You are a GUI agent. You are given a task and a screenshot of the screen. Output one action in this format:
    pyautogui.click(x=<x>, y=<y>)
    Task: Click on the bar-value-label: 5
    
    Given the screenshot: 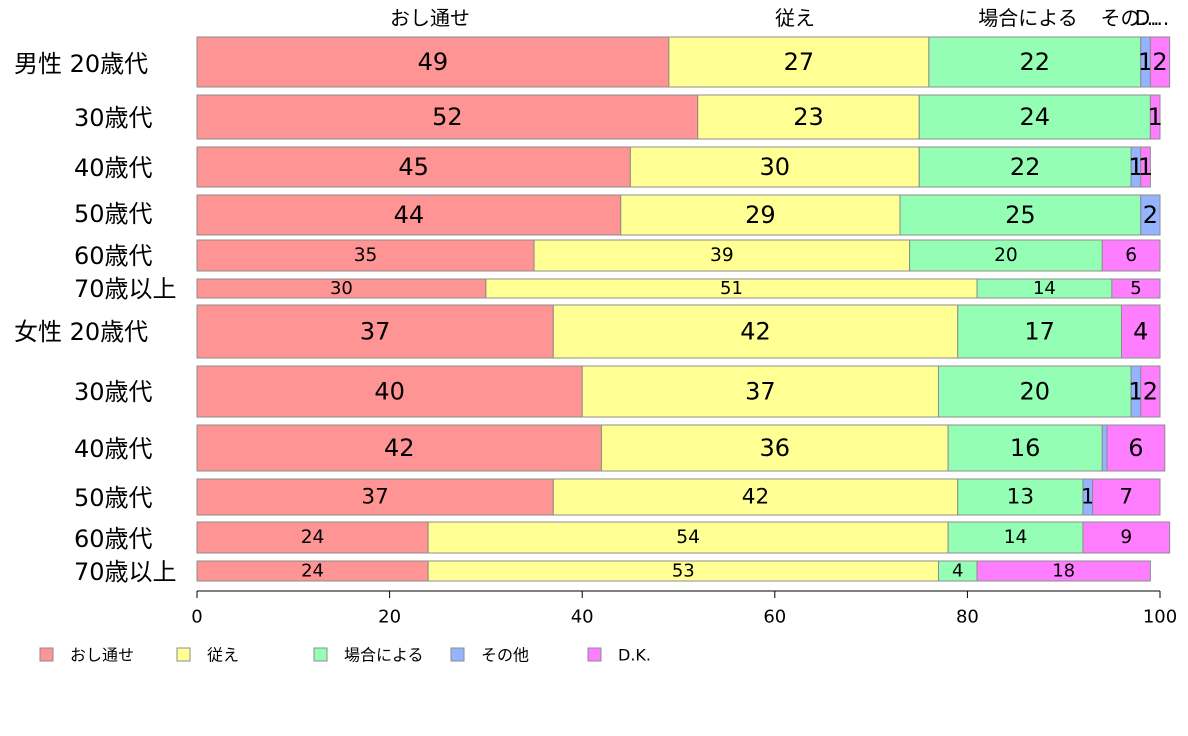 What is the action you would take?
    pyautogui.click(x=1135, y=288)
    